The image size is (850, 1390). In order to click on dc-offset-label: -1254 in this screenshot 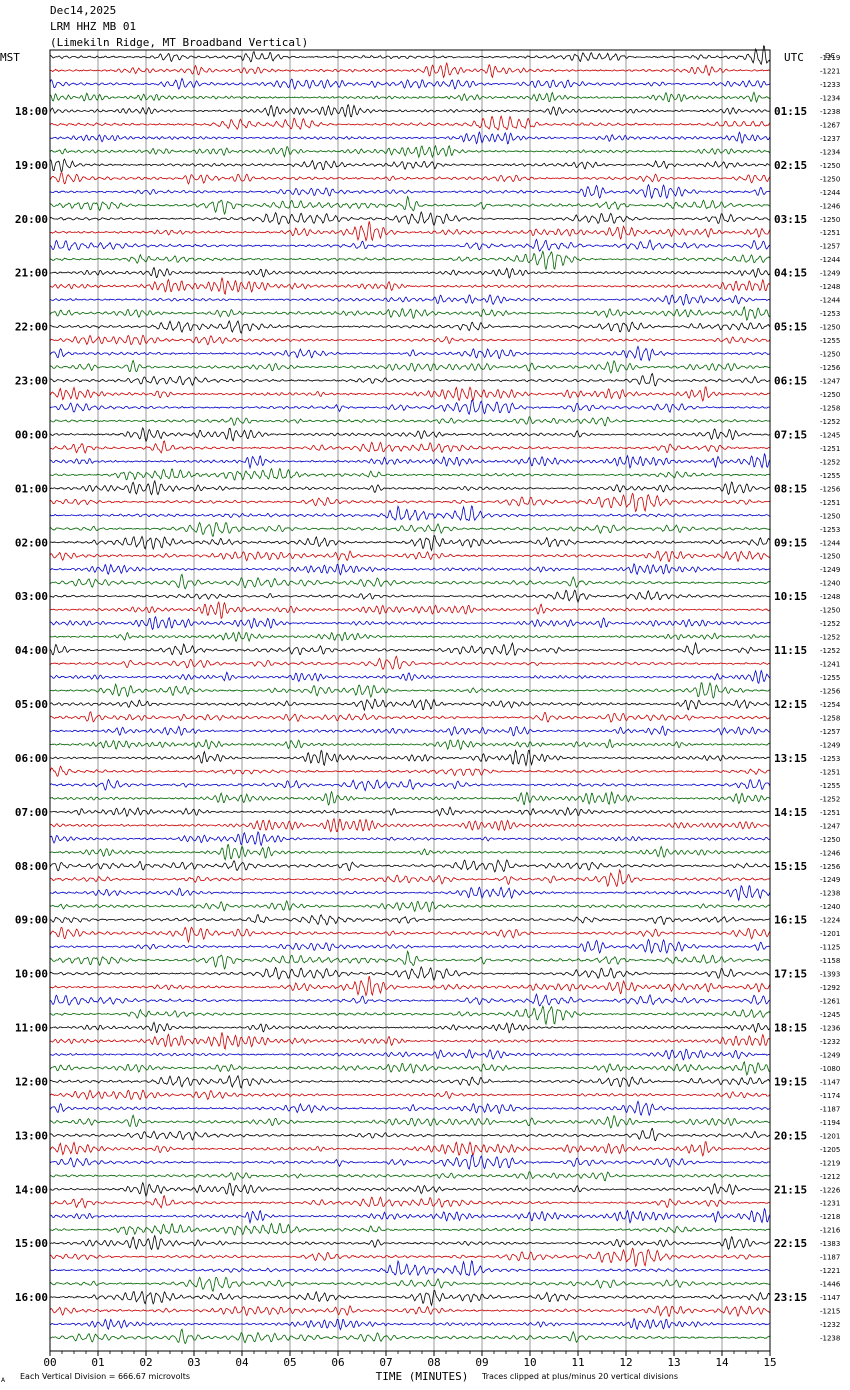, I will do `click(830, 705)`.